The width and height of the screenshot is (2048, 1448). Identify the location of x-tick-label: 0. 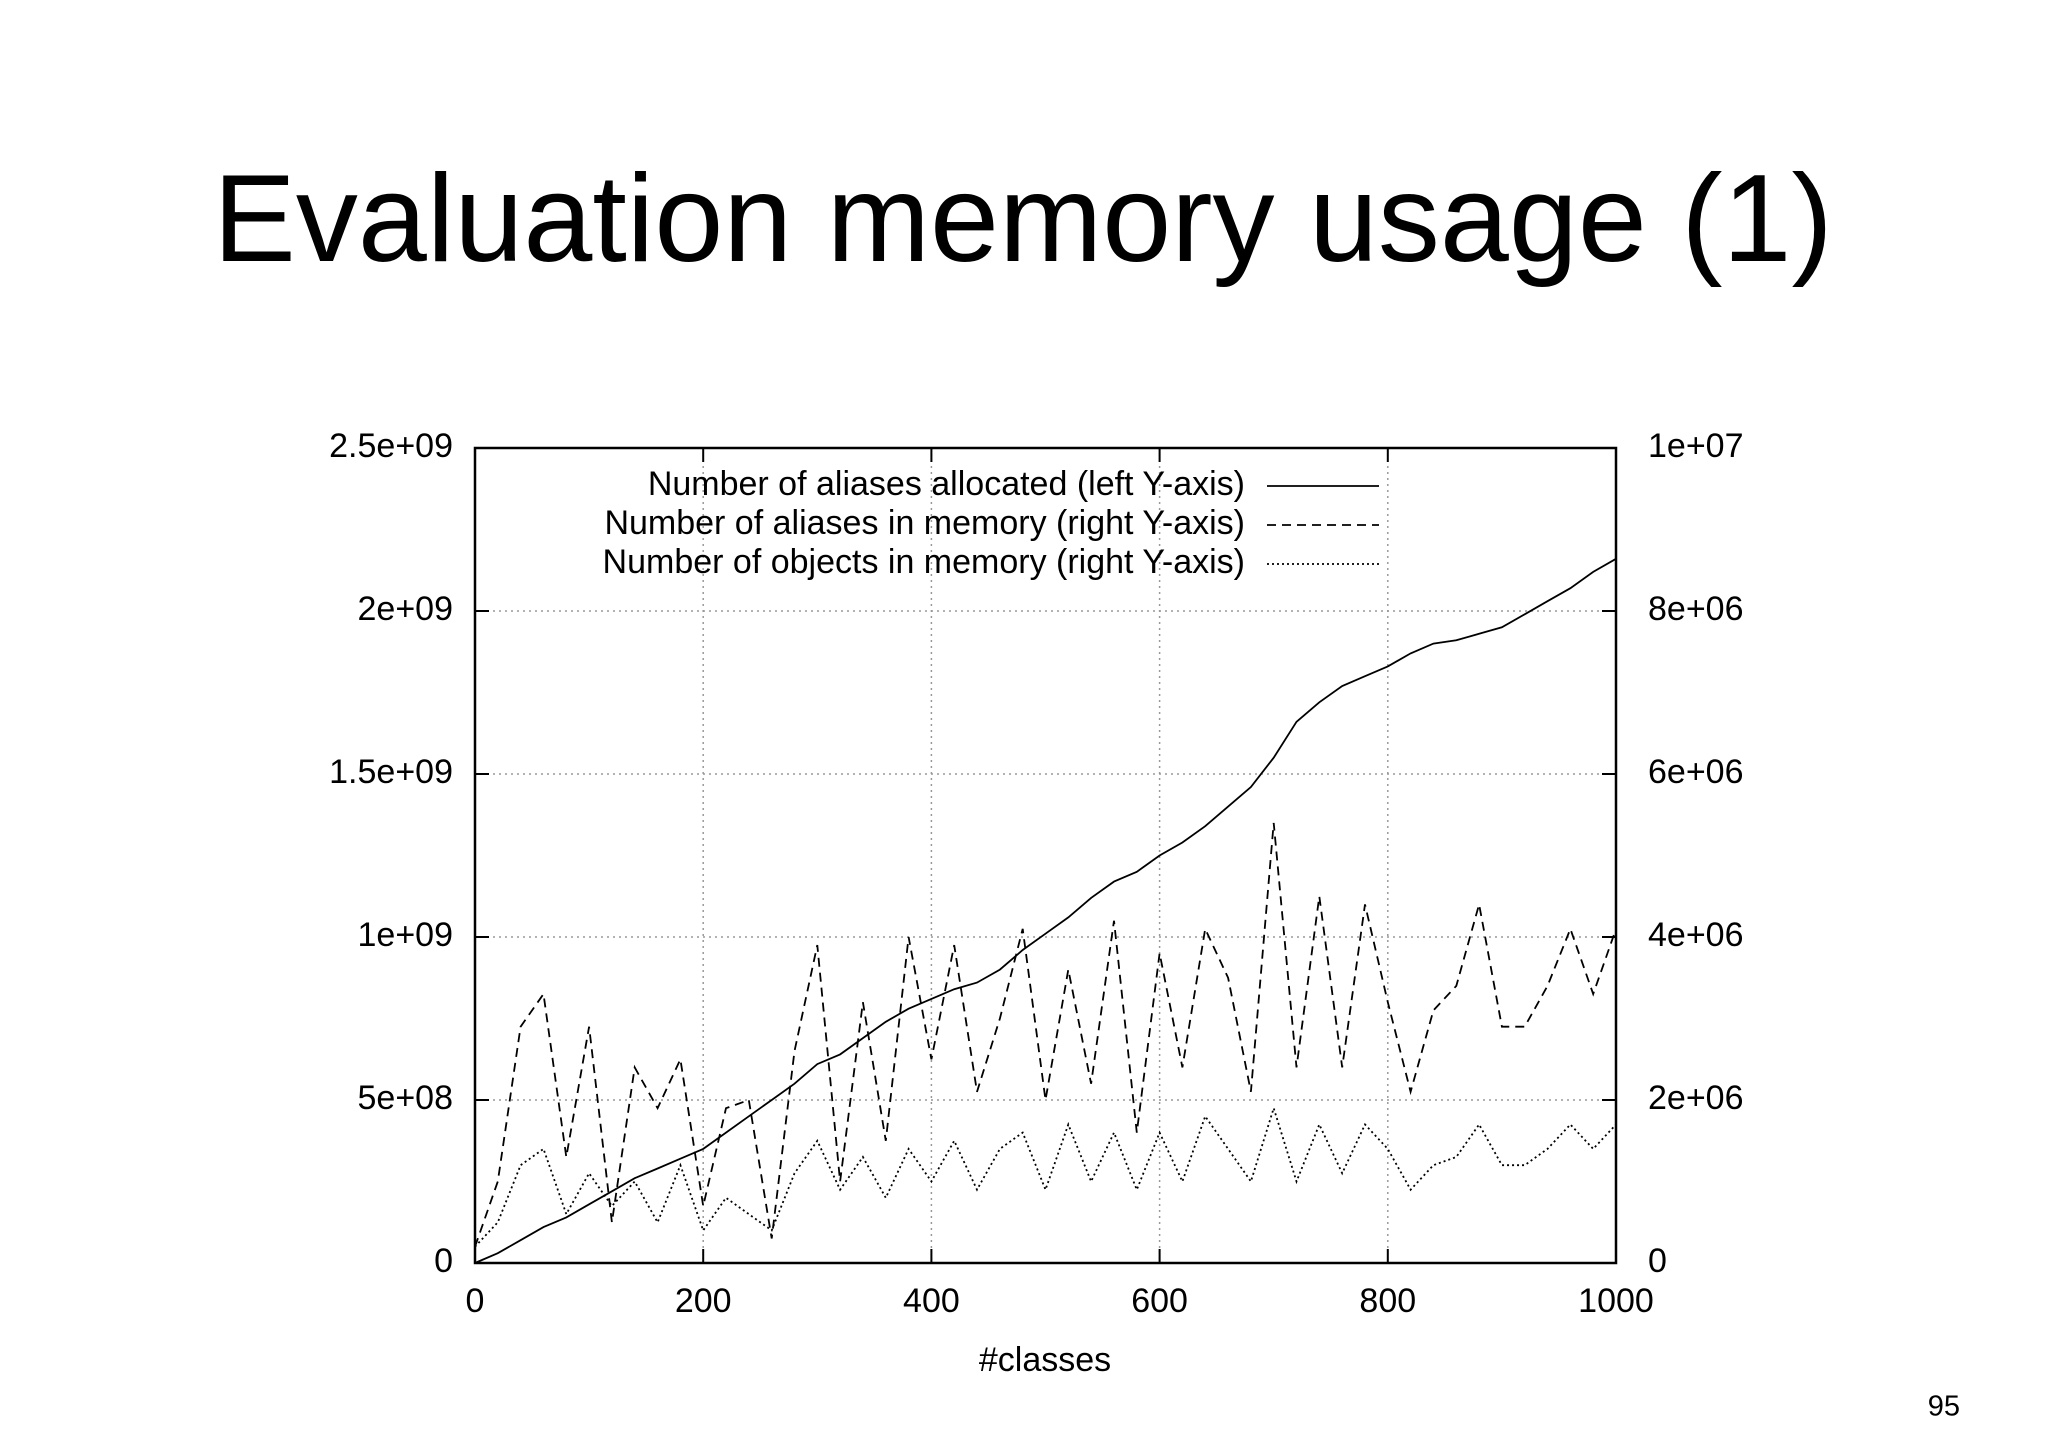
(475, 1301).